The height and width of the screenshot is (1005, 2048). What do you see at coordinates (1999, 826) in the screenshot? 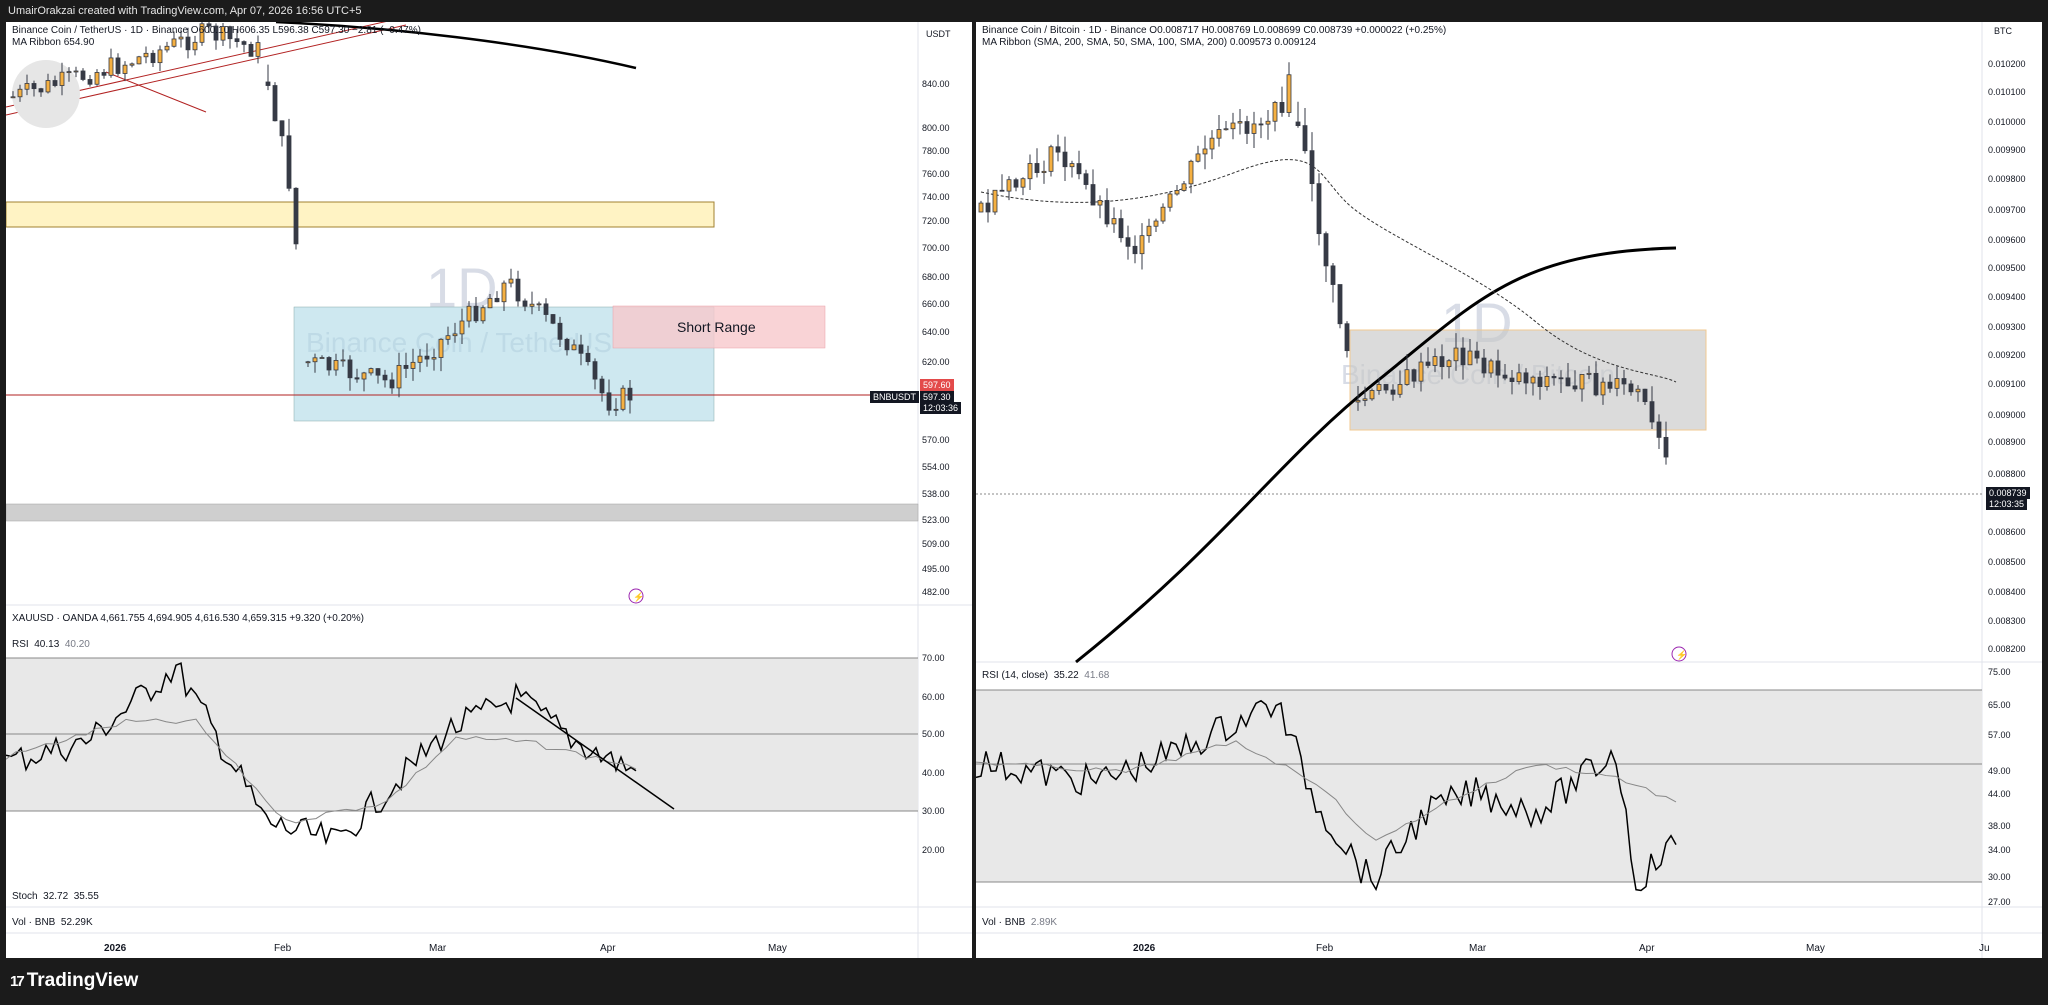
I see `right-rsi-tick: 38.00` at bounding box center [1999, 826].